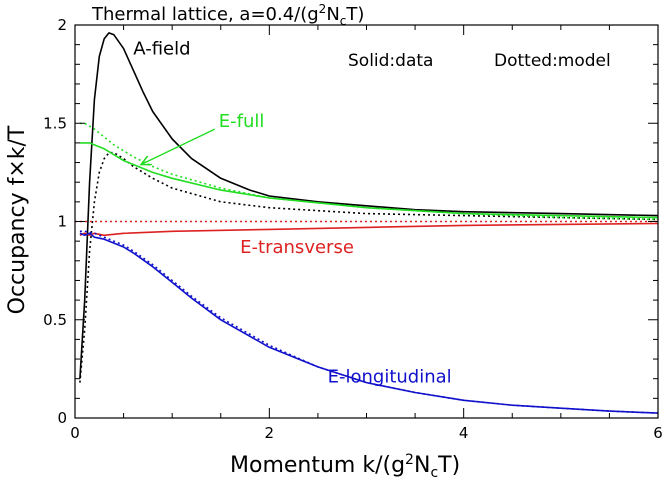 This screenshot has height=479, width=664. Describe the element at coordinates (270, 433) in the screenshot. I see `x-tick-label: 2` at that location.